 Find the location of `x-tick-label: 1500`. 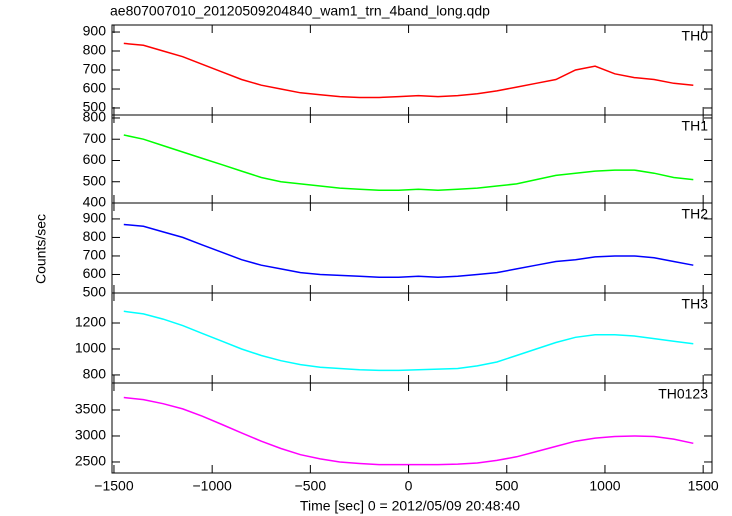

x-tick-label: 1500 is located at coordinates (703, 486).